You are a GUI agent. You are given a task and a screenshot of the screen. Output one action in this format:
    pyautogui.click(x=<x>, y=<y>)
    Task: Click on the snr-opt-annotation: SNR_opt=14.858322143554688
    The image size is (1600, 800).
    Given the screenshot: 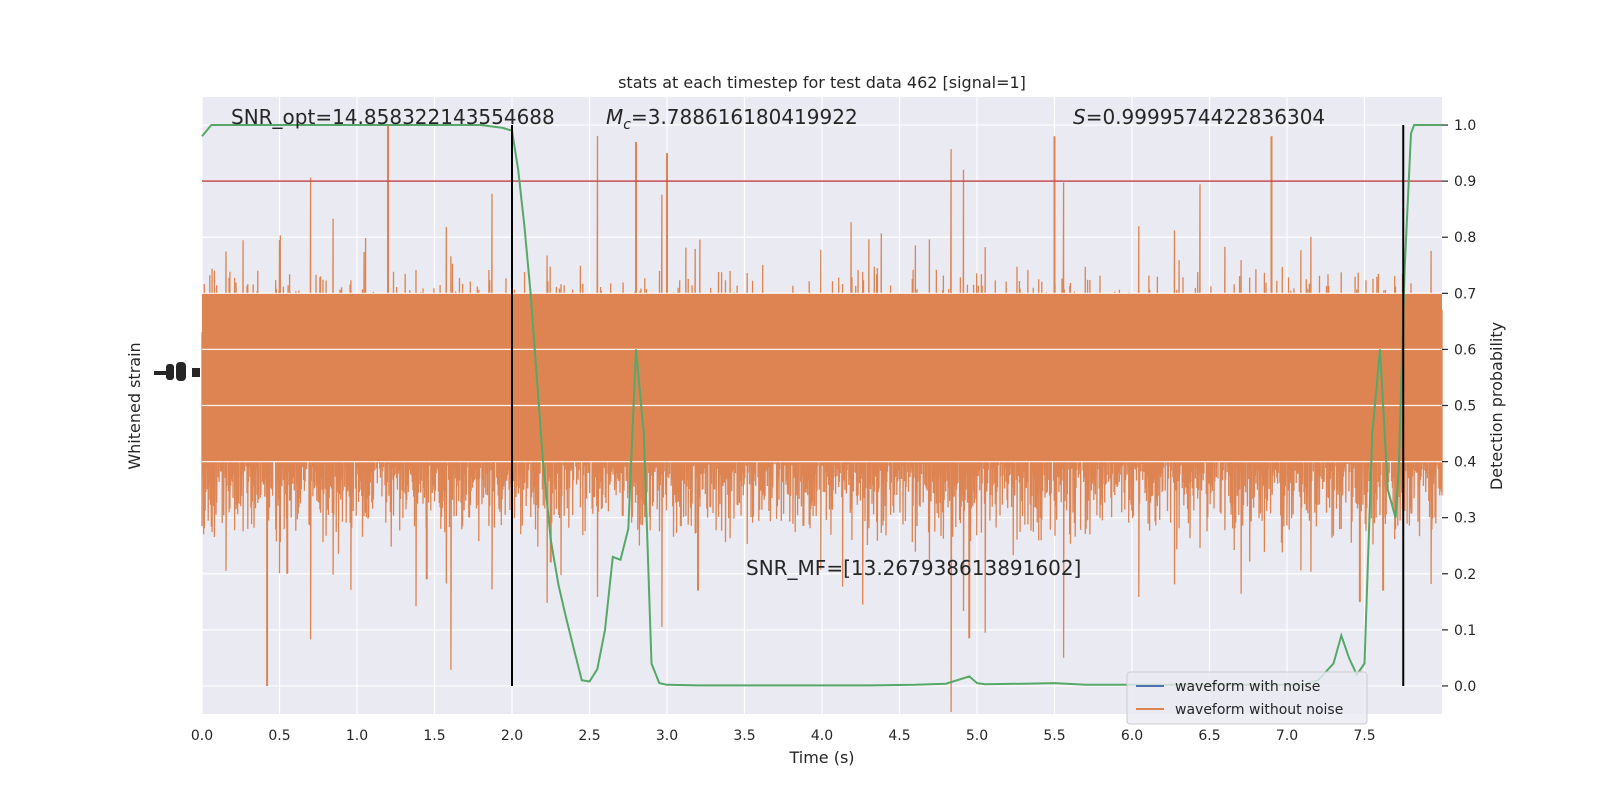 What is the action you would take?
    pyautogui.click(x=393, y=117)
    